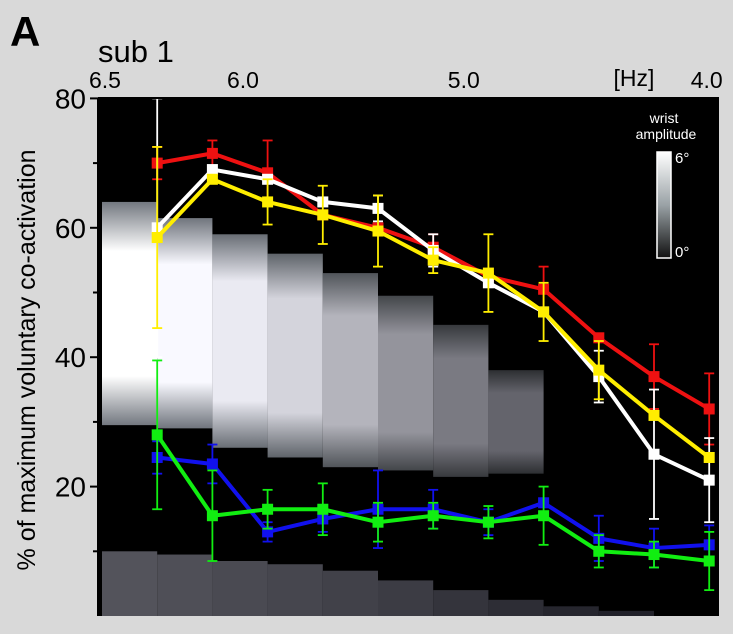  I want to click on legend-title-line2: amplitude, so click(666, 134).